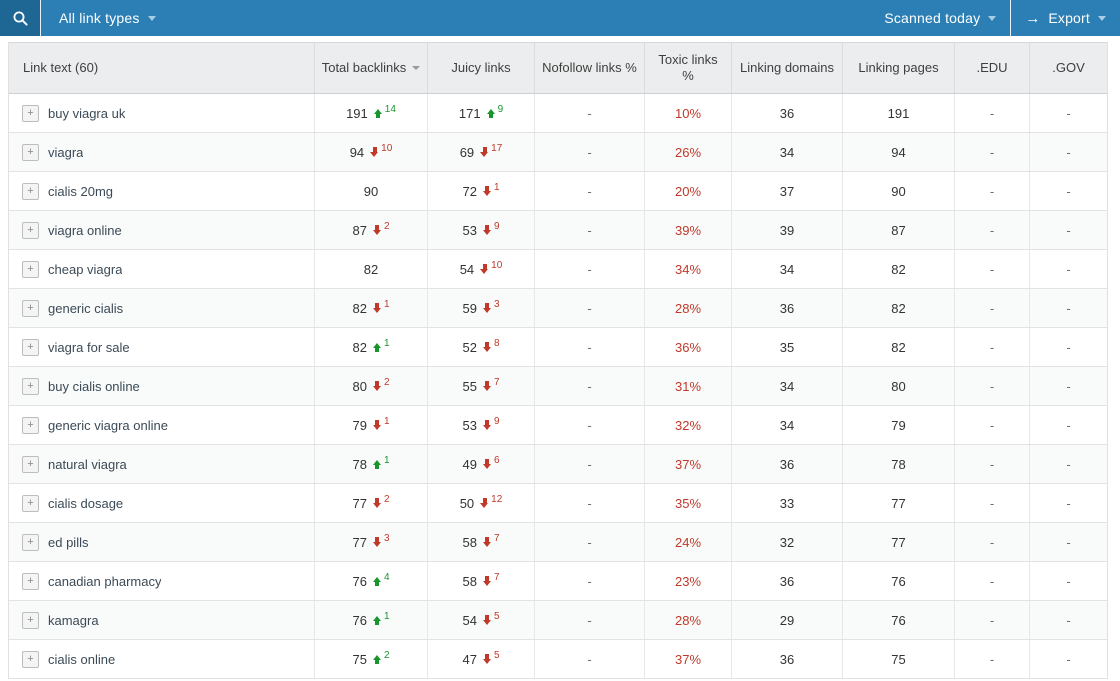 Image resolution: width=1120 pixels, height=681 pixels. Describe the element at coordinates (898, 113) in the screenshot. I see `cell-pages: 191` at that location.